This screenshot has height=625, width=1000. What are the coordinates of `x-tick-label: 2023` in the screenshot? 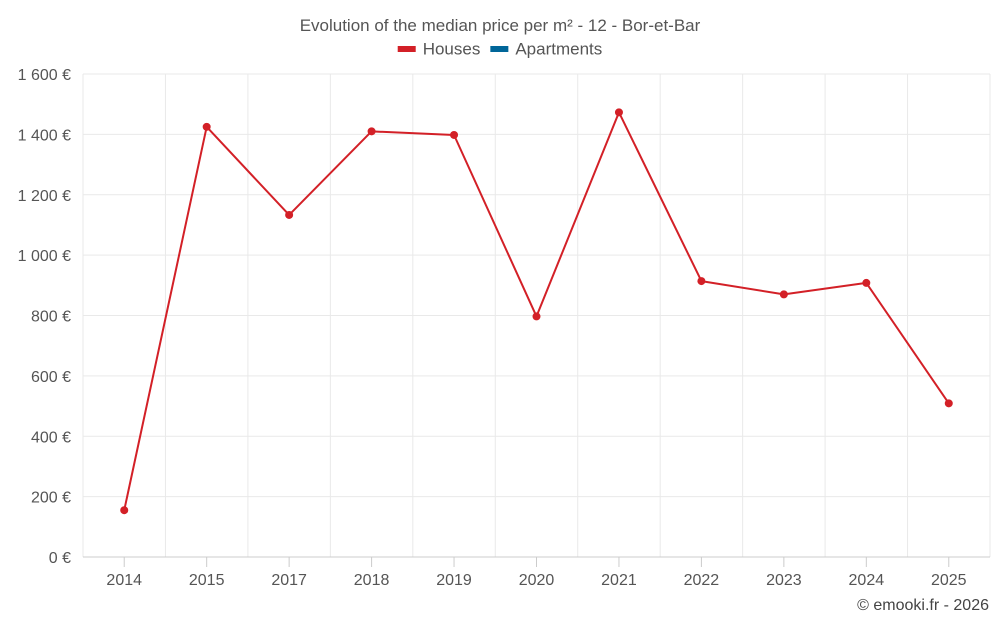 It's located at (784, 580).